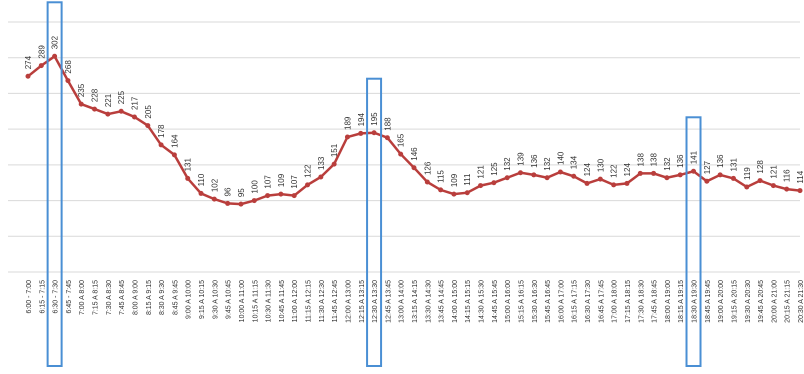 The image size is (804, 374). Describe the element at coordinates (189, 299) in the screenshot. I see `x-tick-label: 9:00 A 10:00` at that location.